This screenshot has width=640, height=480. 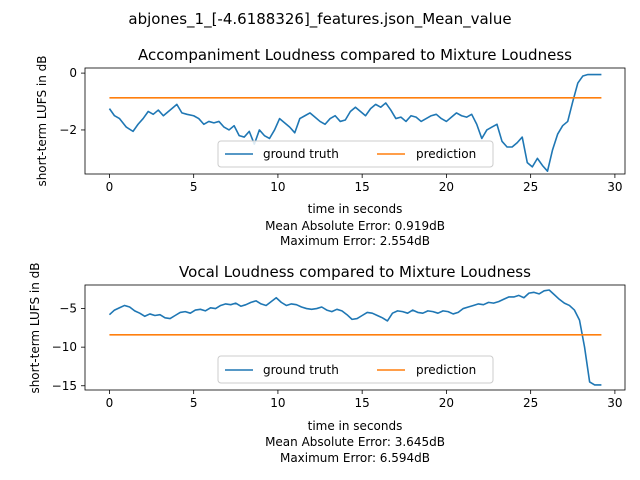 What do you see at coordinates (355, 442) in the screenshot?
I see `mean-absolute-error-text: Mean Absolute Error: 3.645dB` at bounding box center [355, 442].